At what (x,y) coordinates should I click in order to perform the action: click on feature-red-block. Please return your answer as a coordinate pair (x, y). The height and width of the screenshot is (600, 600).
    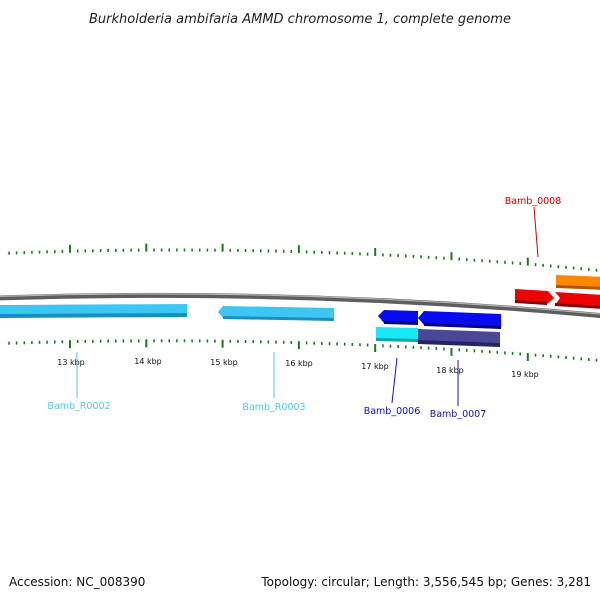
    Looking at the image, I should click on (577, 300).